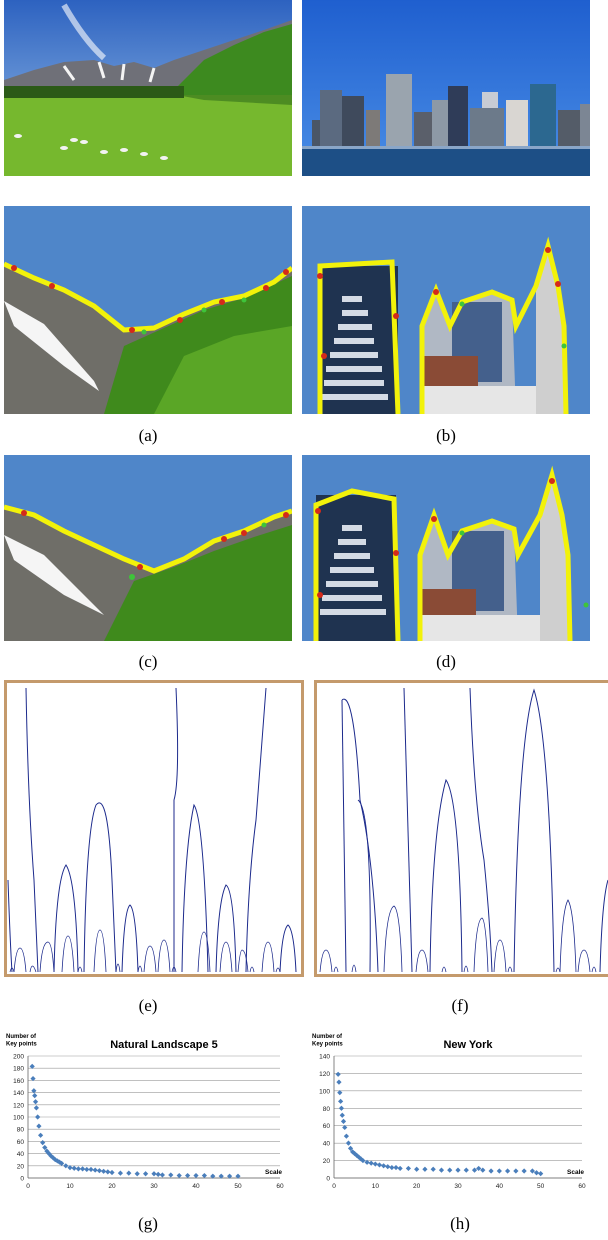 The height and width of the screenshot is (1240, 608). What do you see at coordinates (461, 828) in the screenshot?
I see `panel-f-contour` at bounding box center [461, 828].